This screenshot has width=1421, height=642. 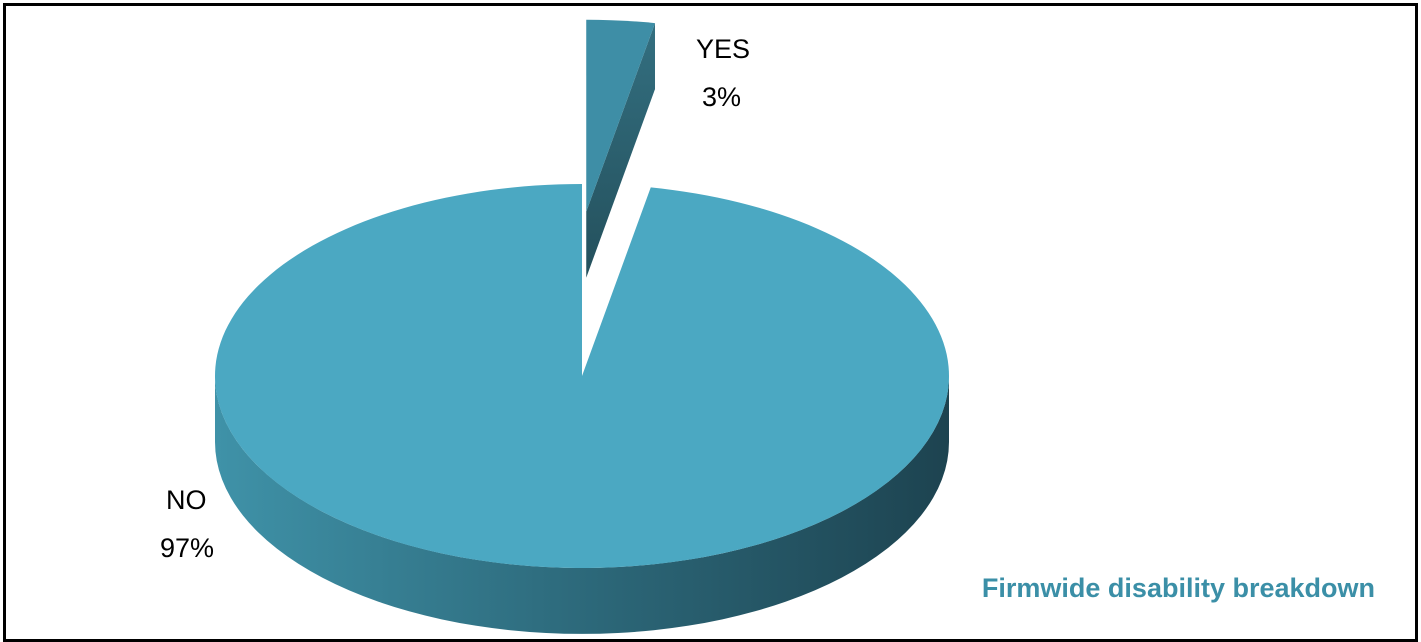 I want to click on slice-label-no-name: NO, so click(x=186, y=500).